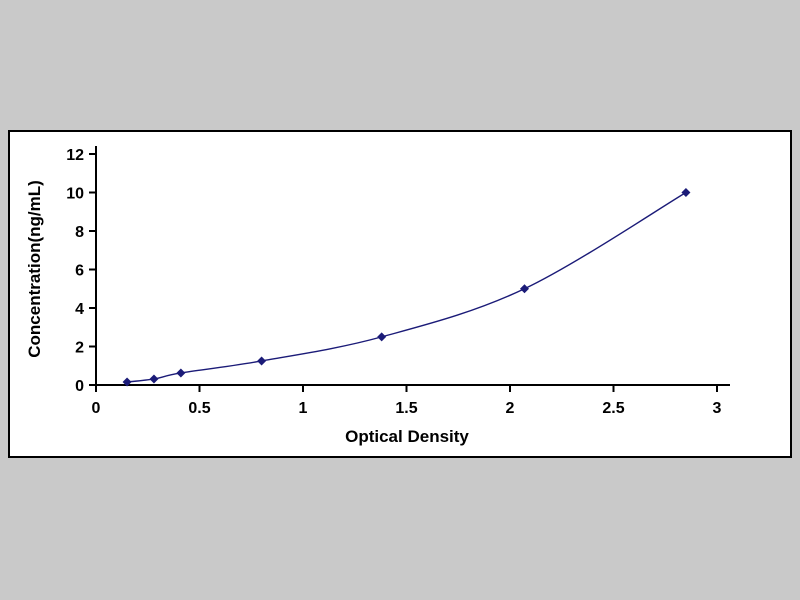 This screenshot has height=600, width=800. Describe the element at coordinates (34, 269) in the screenshot. I see `y-axis-title: Concentration(ng/mL)` at that location.